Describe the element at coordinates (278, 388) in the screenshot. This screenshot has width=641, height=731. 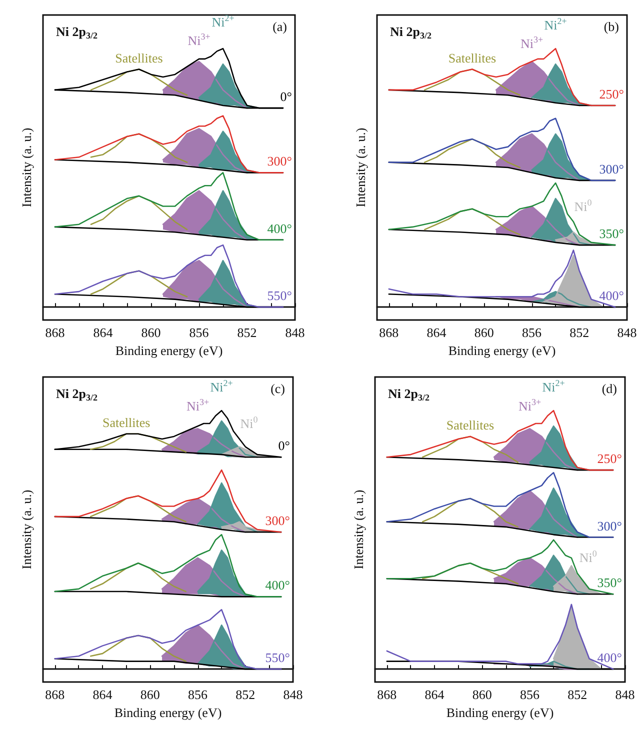
I see `text: (c)` at that location.